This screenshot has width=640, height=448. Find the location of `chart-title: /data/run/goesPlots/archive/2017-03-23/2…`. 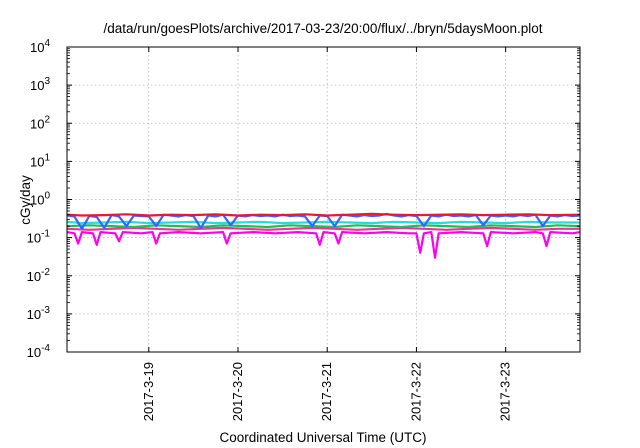

chart-title: /data/run/goesPlots/archive/2017-03-23/2… is located at coordinates (322, 28).